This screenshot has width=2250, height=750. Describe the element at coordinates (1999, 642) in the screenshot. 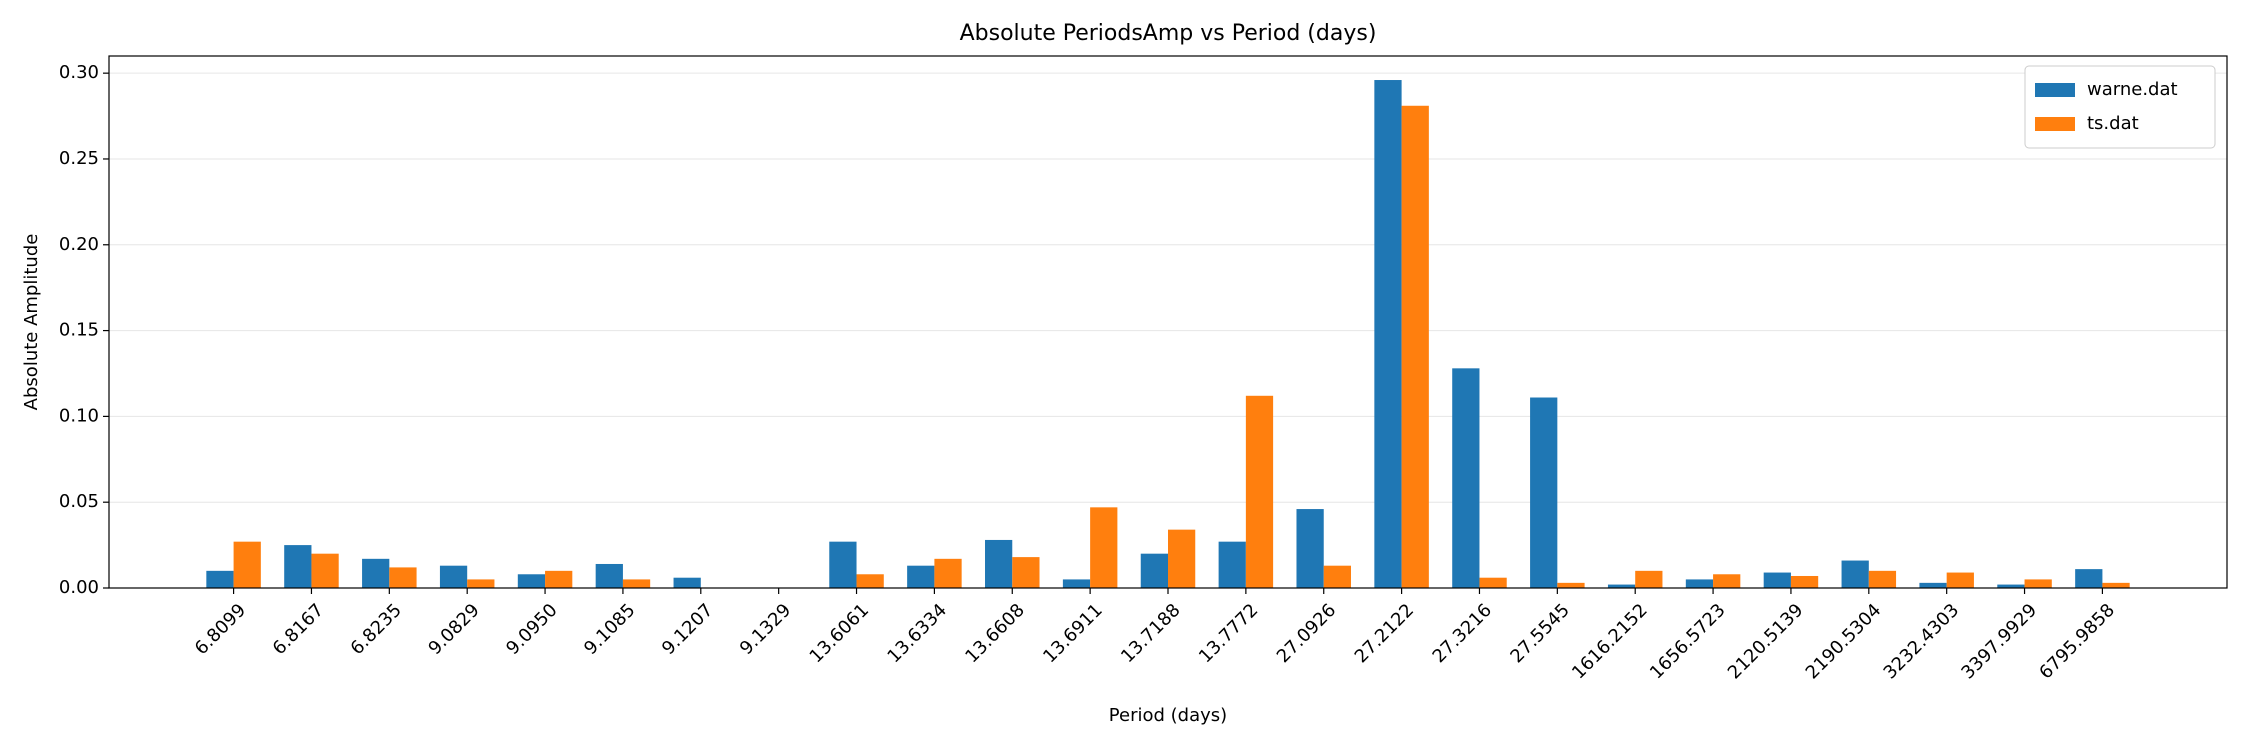

I see `x-tick-label: 3397.9929` at that location.